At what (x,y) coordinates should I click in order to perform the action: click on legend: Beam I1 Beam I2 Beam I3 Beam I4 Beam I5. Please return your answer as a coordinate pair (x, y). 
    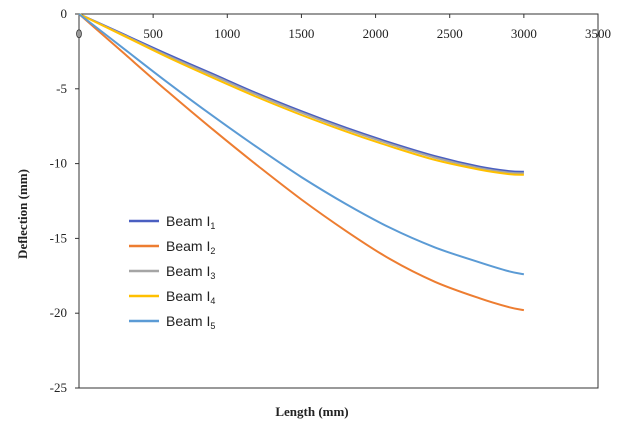
    Looking at the image, I should click on (172, 272).